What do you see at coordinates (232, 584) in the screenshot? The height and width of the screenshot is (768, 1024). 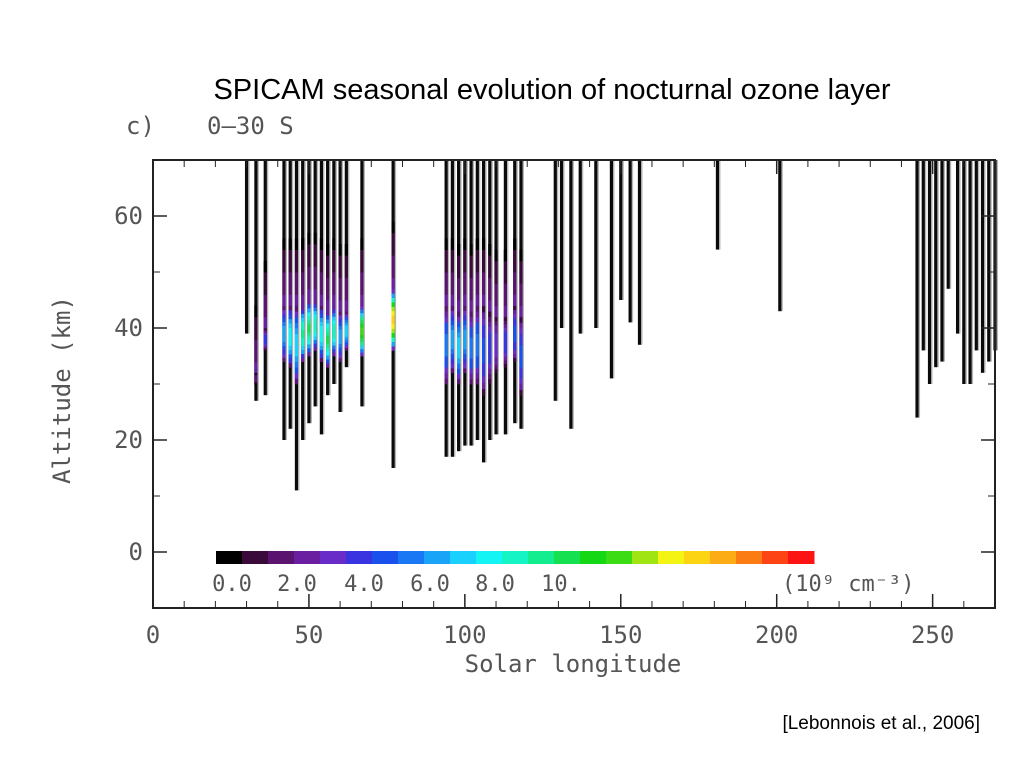 I see `colorbar-tick-label: 0.0` at bounding box center [232, 584].